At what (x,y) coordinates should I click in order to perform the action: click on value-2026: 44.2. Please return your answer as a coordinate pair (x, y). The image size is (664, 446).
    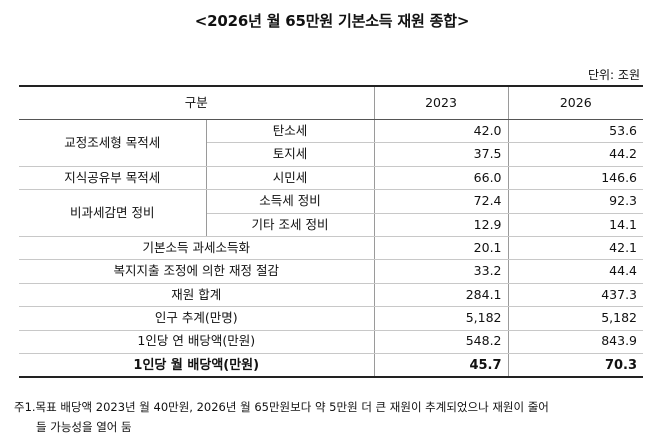
    Looking at the image, I should click on (575, 154).